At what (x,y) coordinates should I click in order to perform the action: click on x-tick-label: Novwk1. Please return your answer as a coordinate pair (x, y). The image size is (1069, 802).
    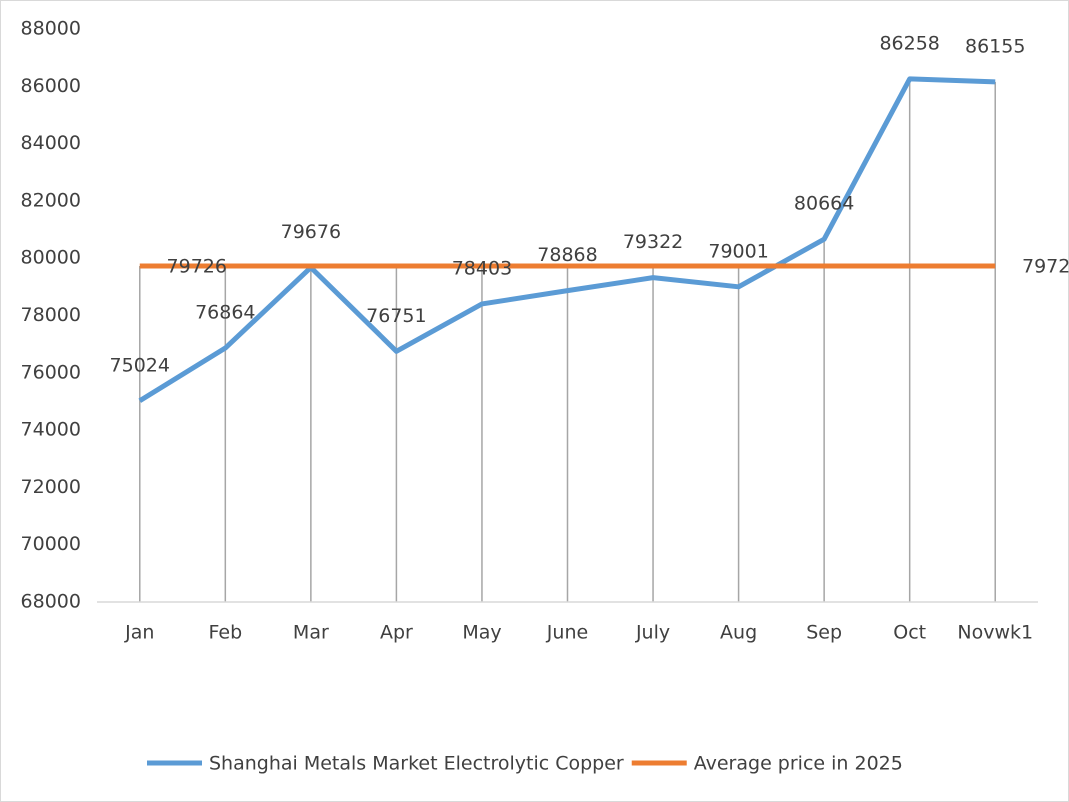
    Looking at the image, I should click on (995, 633).